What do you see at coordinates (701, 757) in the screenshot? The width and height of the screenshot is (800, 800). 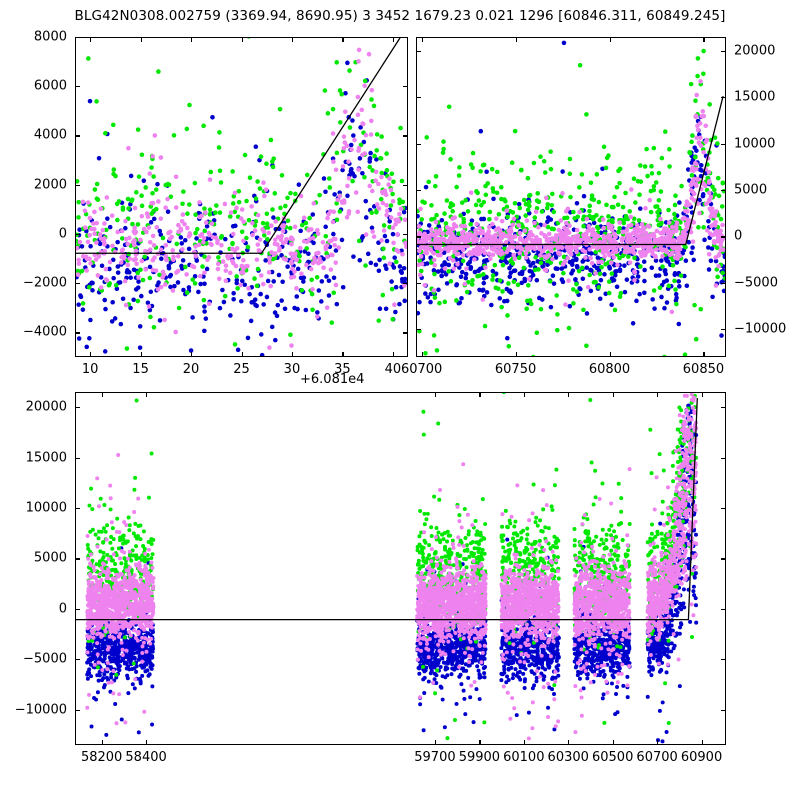 I see `x-tick-label: 60900` at bounding box center [701, 757].